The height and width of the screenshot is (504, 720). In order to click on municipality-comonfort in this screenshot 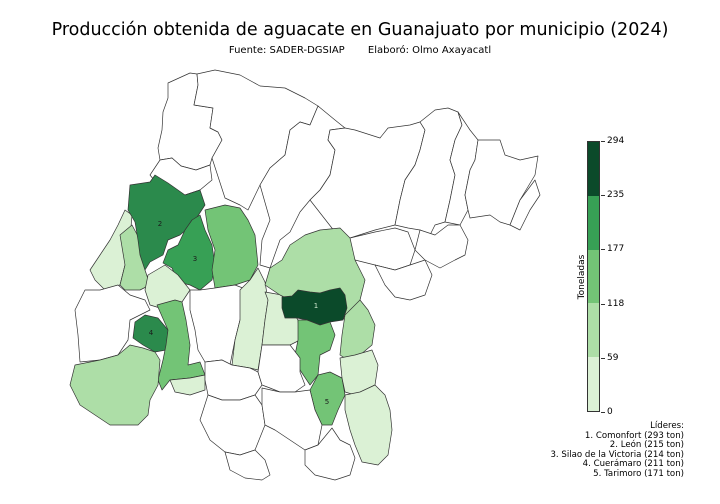, I will do `click(314, 306)`.